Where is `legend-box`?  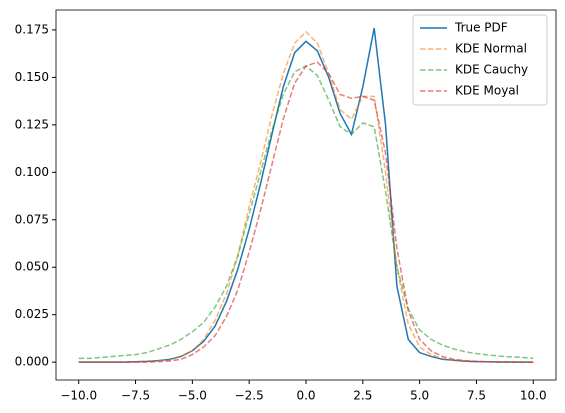
legend-box is located at coordinates (480, 60).